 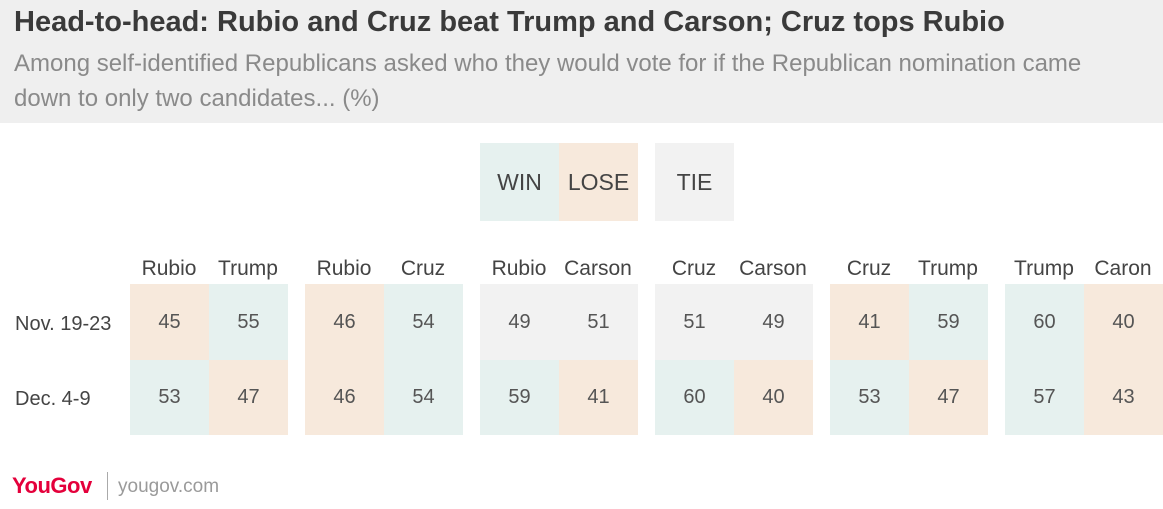 I want to click on footer-site: yougov.com, so click(x=169, y=486).